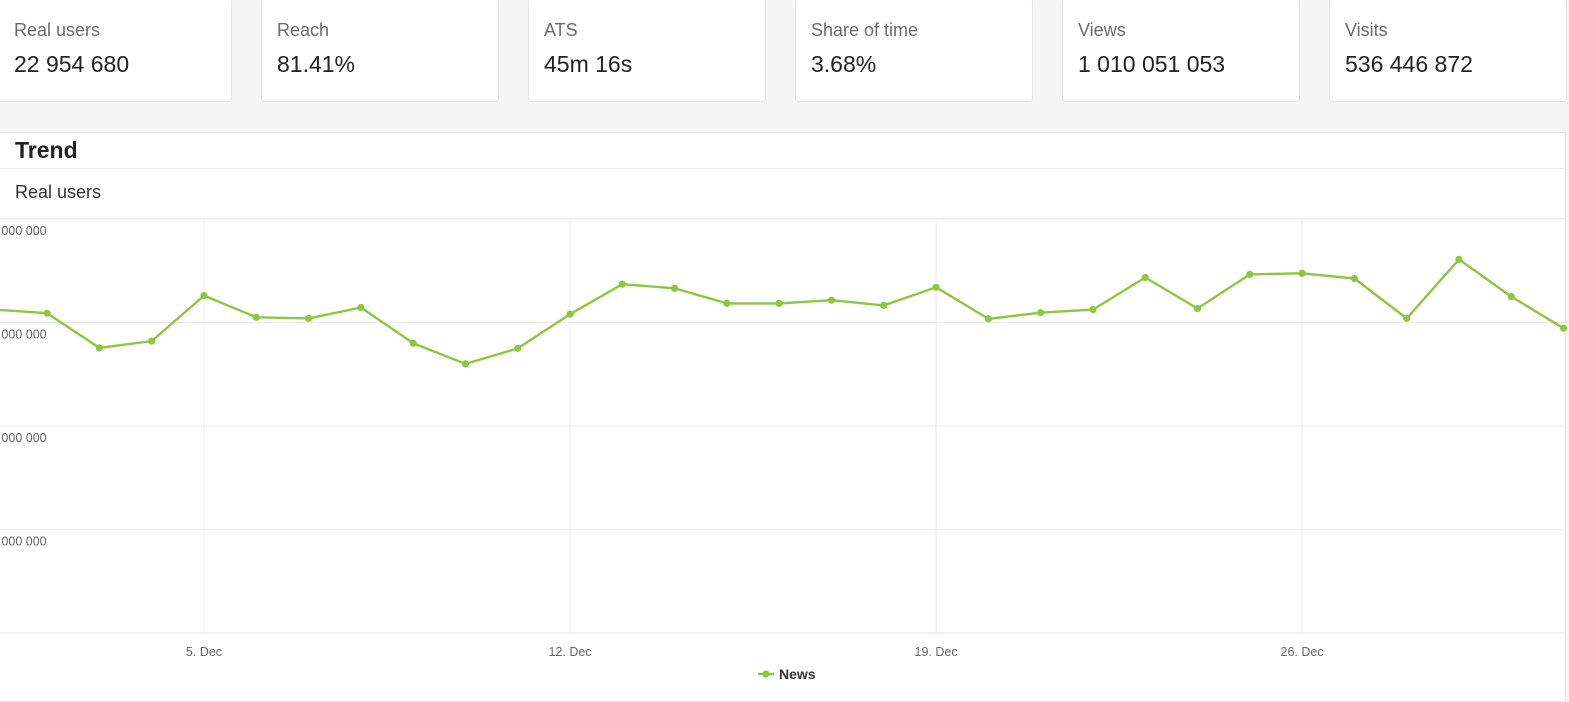 This screenshot has height=702, width=1569. I want to click on kpi-label: Real users, so click(57, 30).